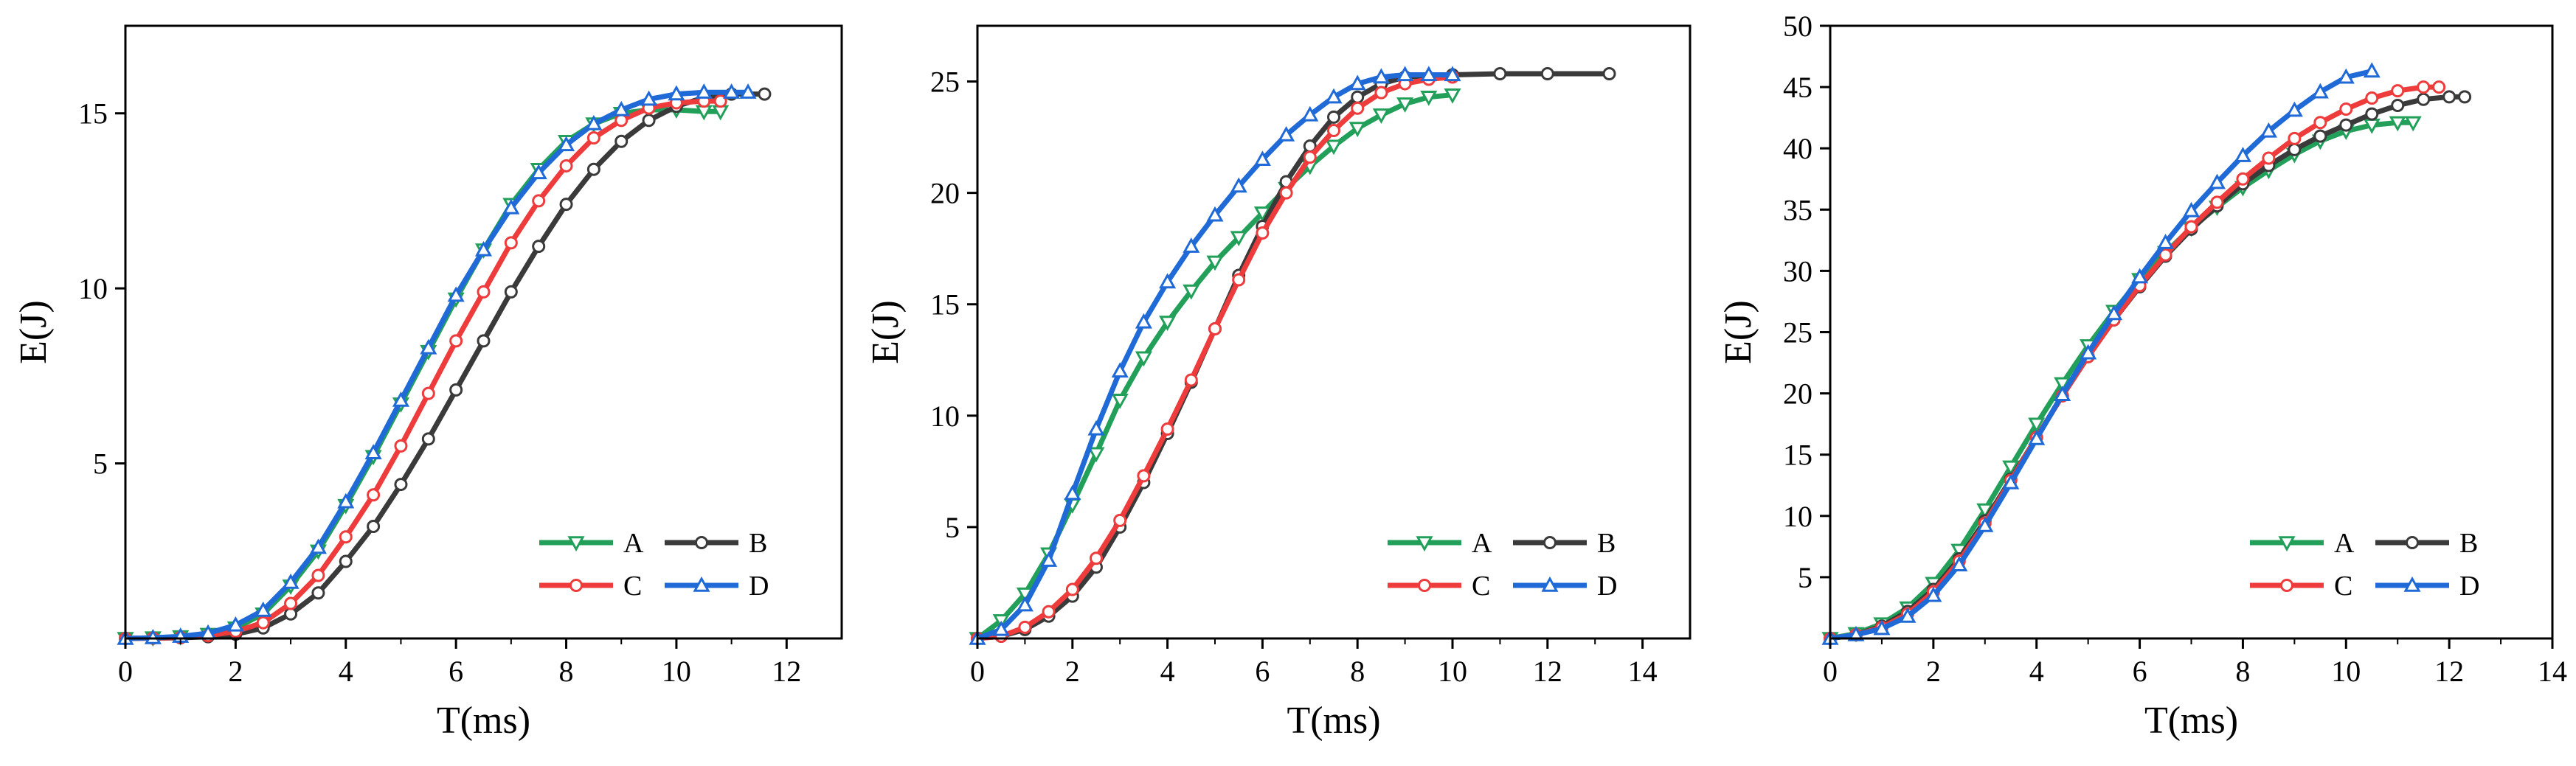  I want to click on y-tick-label: 15, so click(1798, 455).